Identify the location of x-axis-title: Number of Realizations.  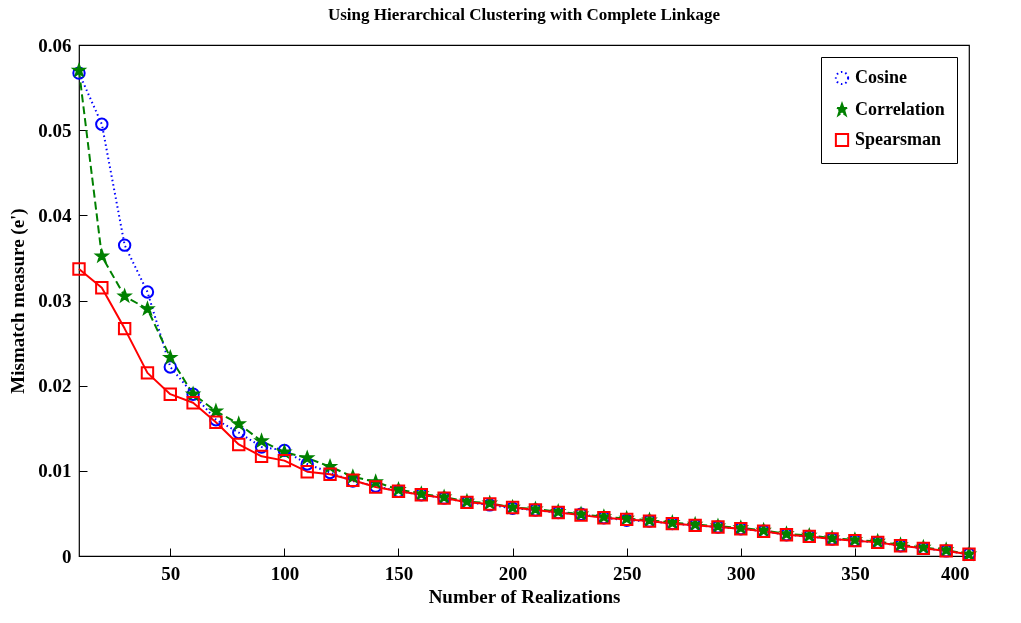
(524, 596).